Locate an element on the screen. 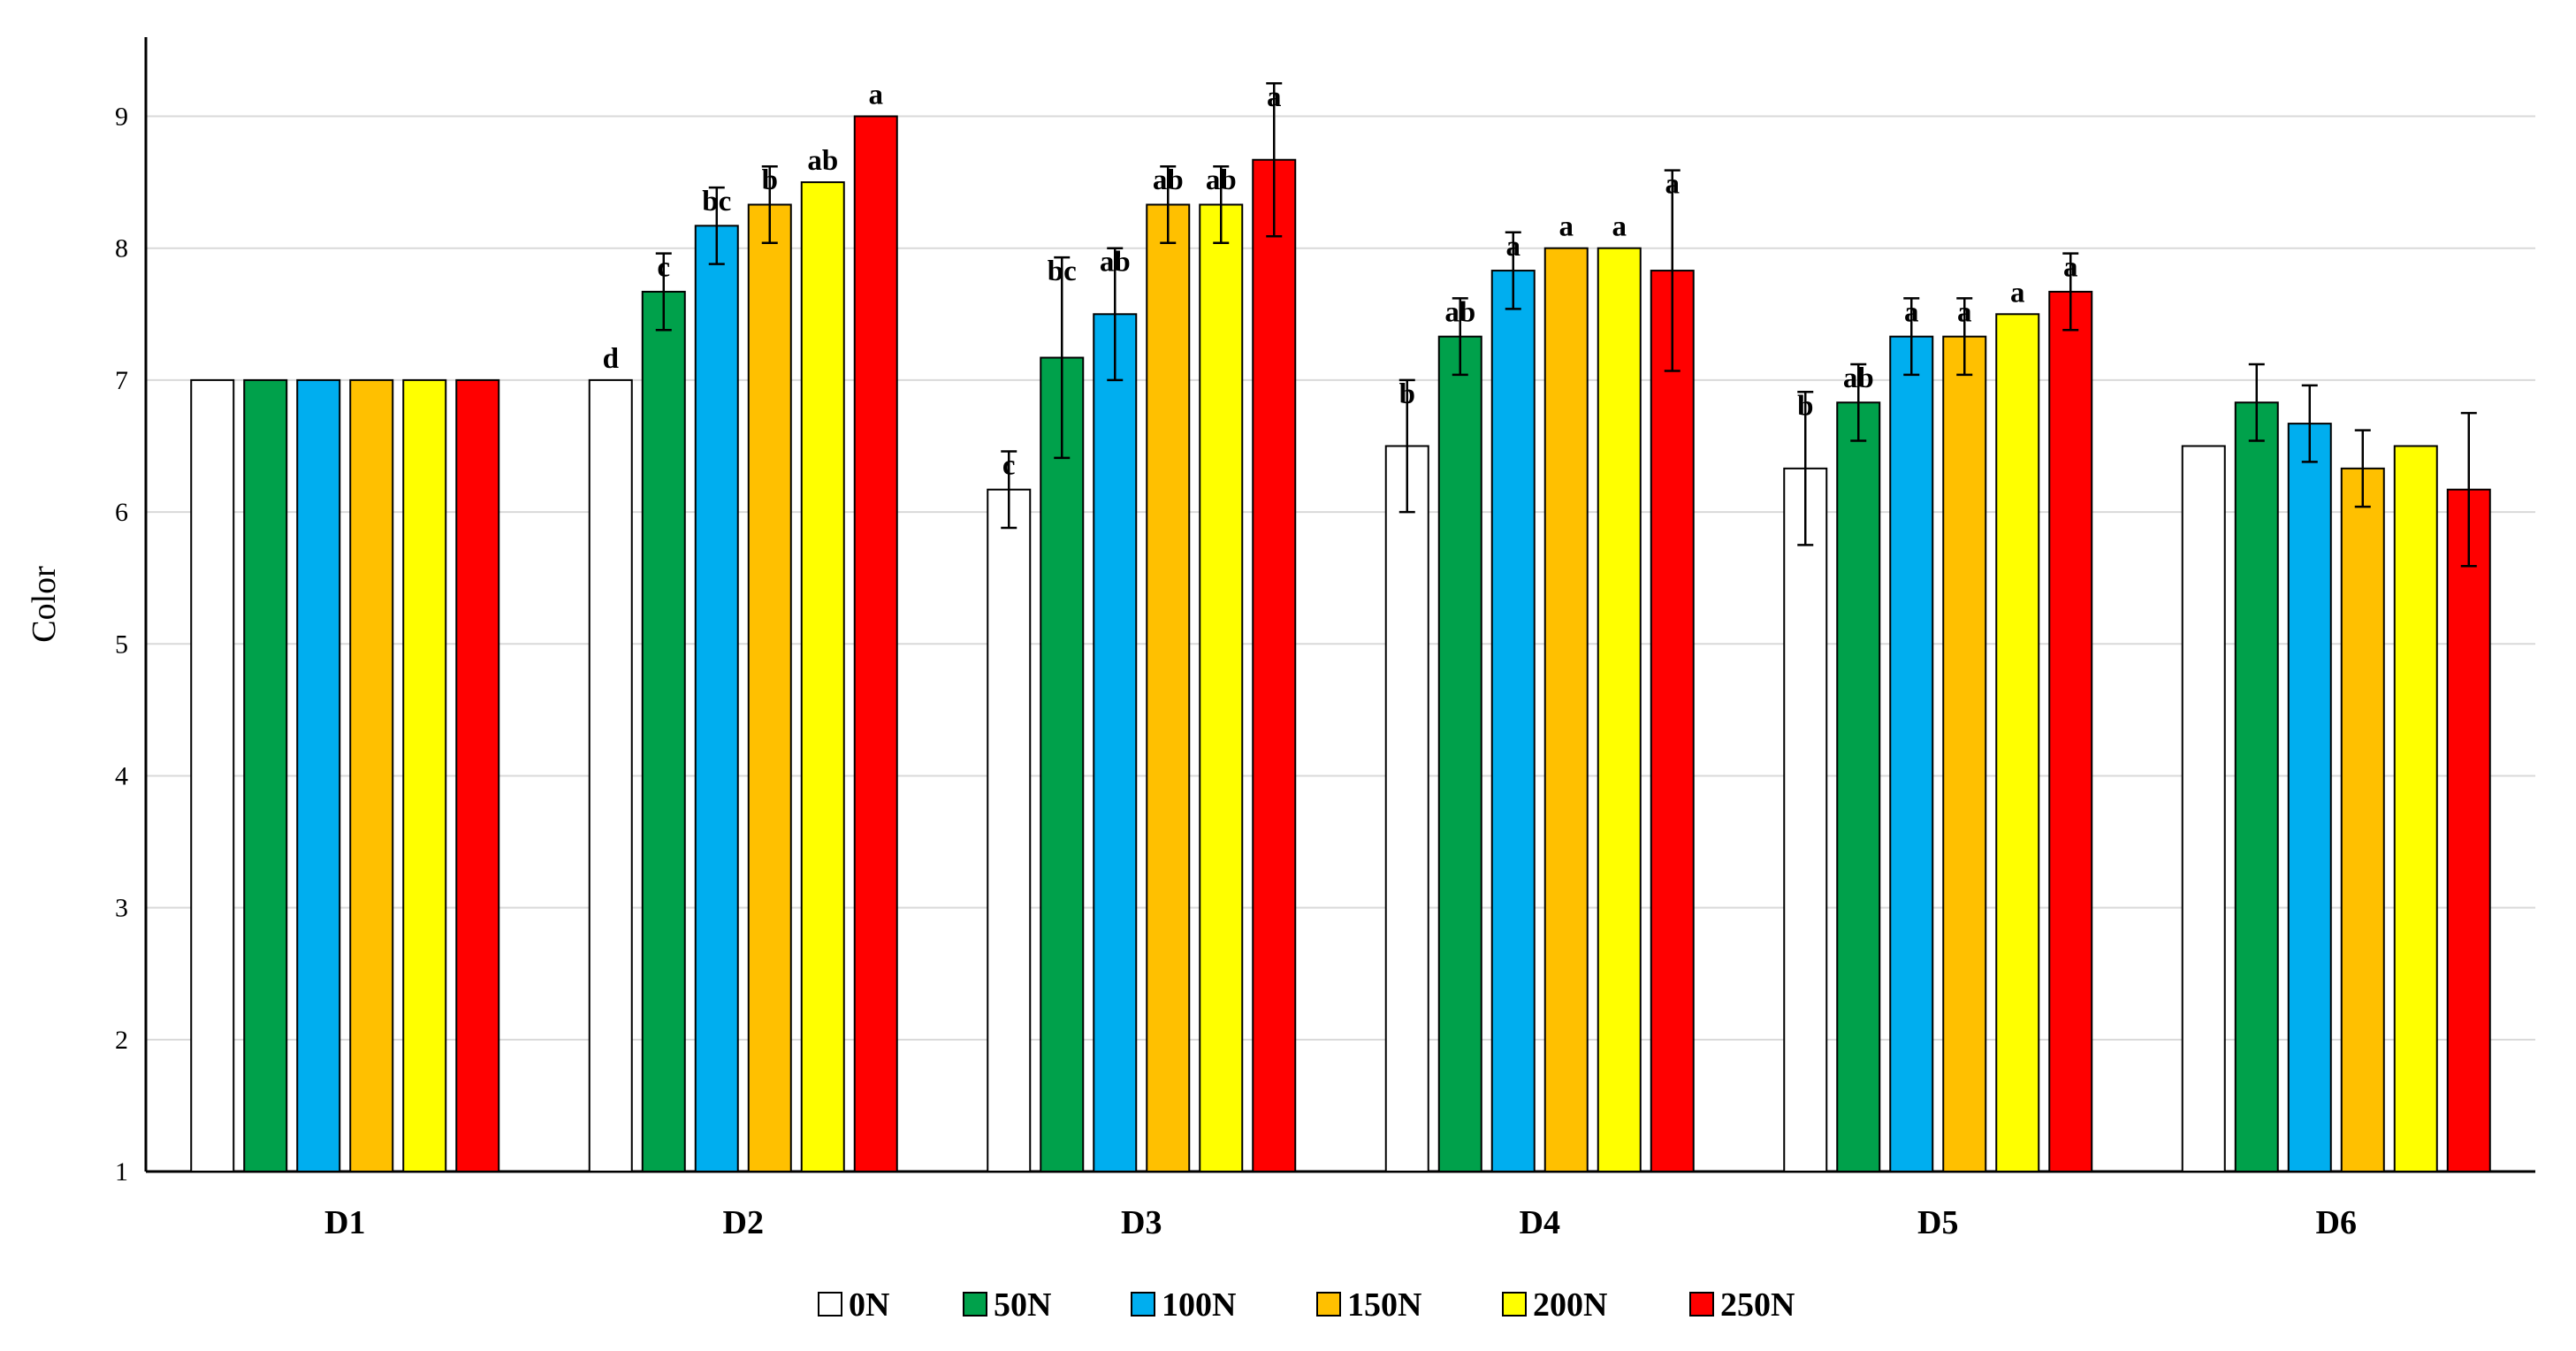 The width and height of the screenshot is (2576, 1351). bar-D1-250N is located at coordinates (477, 775).